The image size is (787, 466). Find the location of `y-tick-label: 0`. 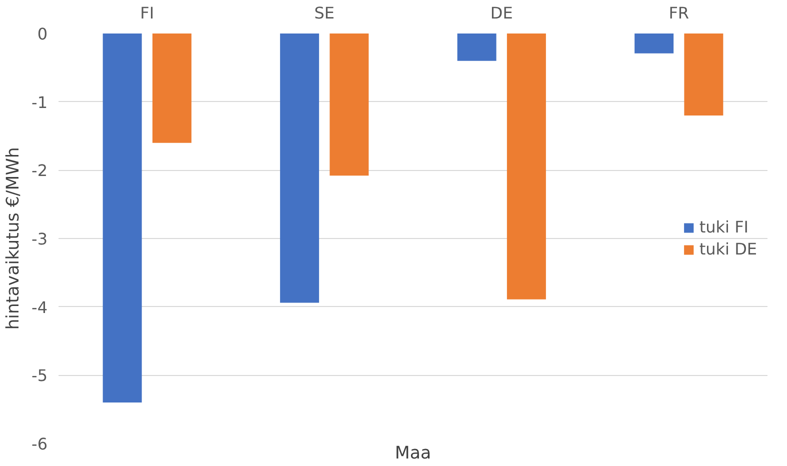

y-tick-label: 0 is located at coordinates (42, 34).